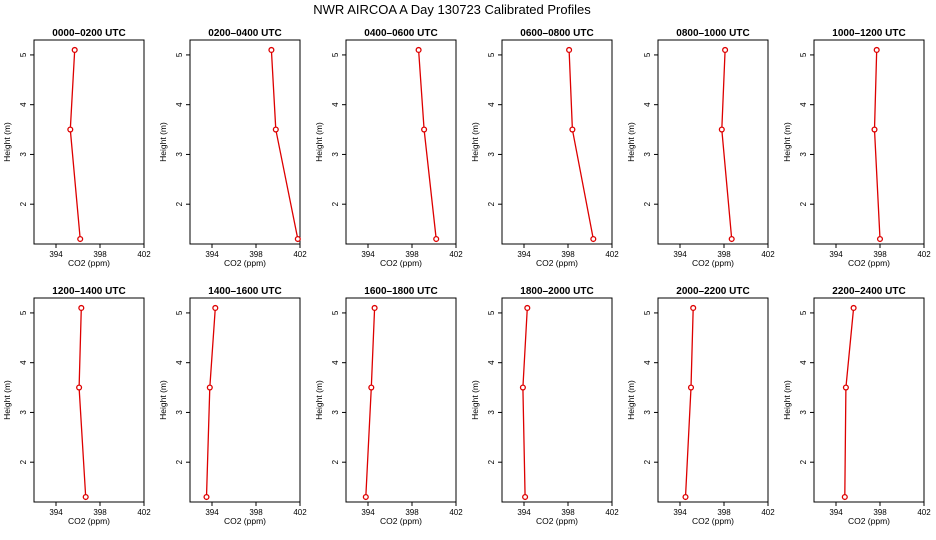 The height and width of the screenshot is (540, 936). What do you see at coordinates (400, 33) in the screenshot?
I see `panel-title: 0400–0600 UTC` at bounding box center [400, 33].